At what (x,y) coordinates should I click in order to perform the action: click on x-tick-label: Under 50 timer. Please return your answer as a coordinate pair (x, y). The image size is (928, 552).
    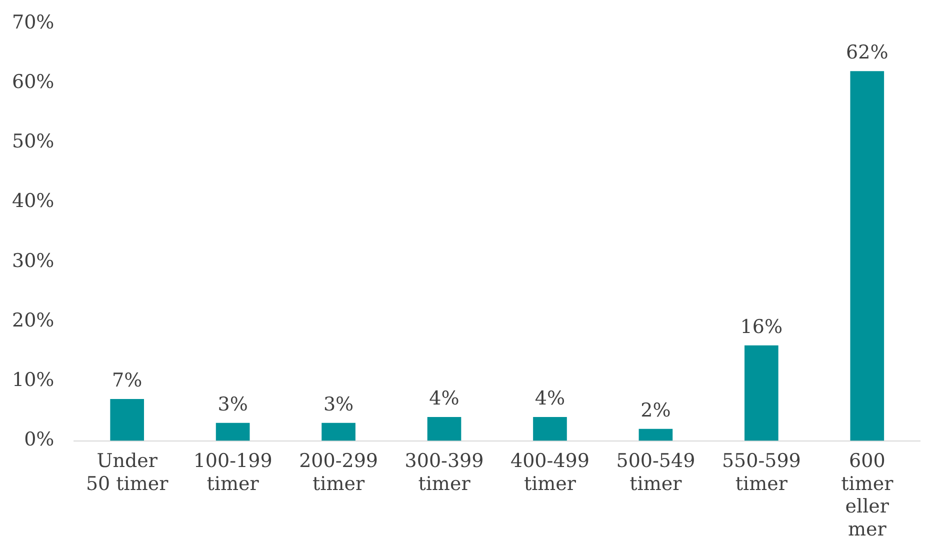
    Looking at the image, I should click on (128, 472).